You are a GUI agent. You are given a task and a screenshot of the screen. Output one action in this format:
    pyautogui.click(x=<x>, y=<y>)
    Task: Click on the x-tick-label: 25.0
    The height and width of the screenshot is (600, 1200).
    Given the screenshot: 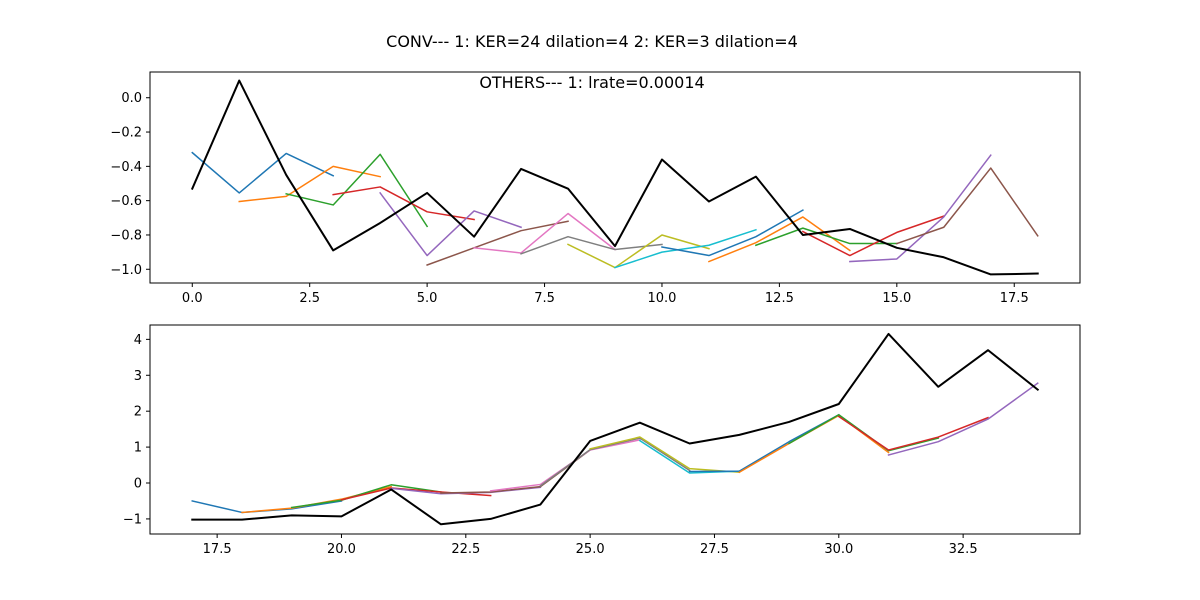 What is the action you would take?
    pyautogui.click(x=590, y=549)
    